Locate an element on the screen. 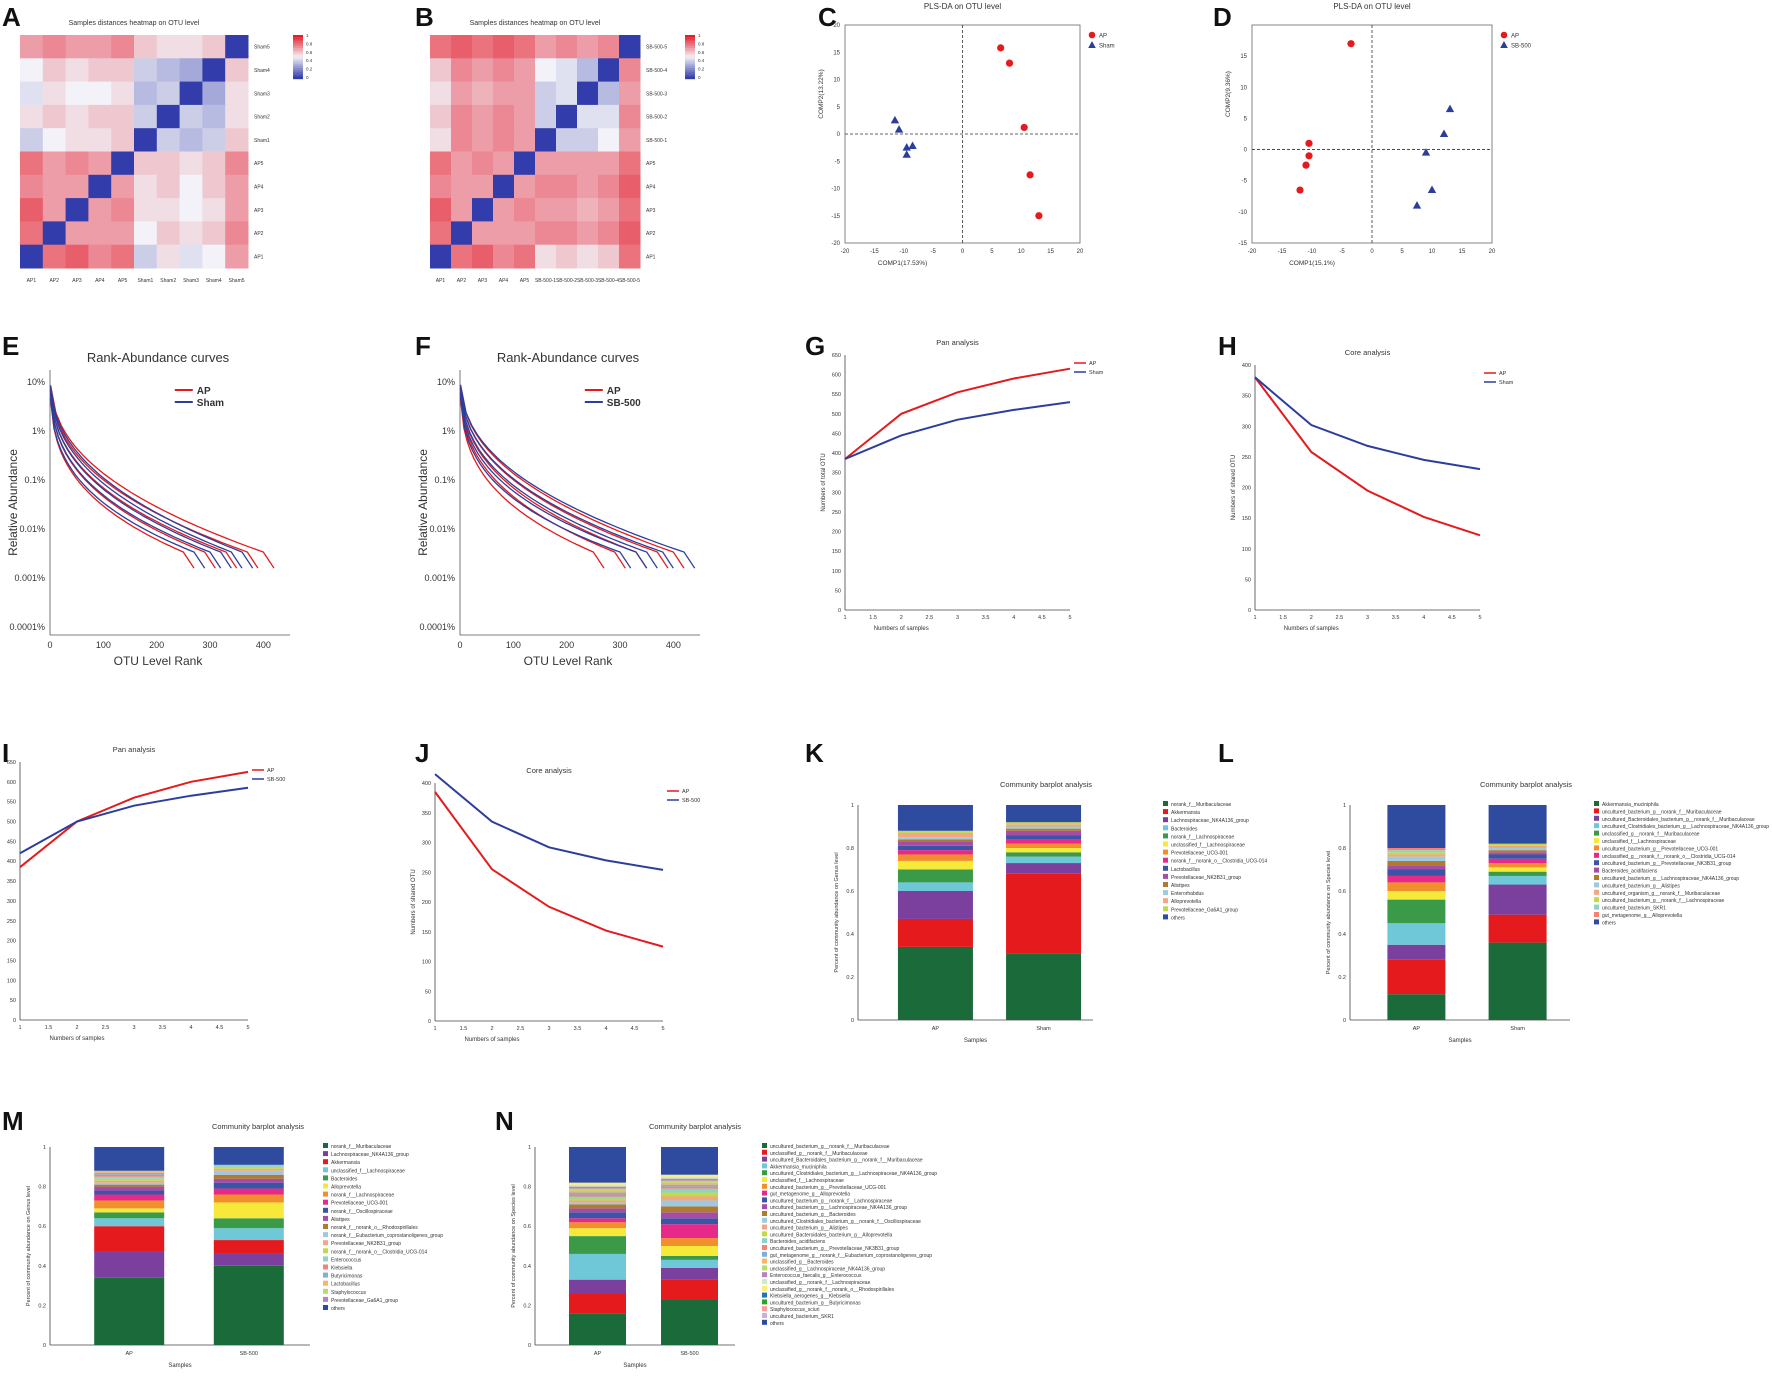 Image resolution: width=1772 pixels, height=1379 pixels. y-tick-label: 0.001% is located at coordinates (439, 578).